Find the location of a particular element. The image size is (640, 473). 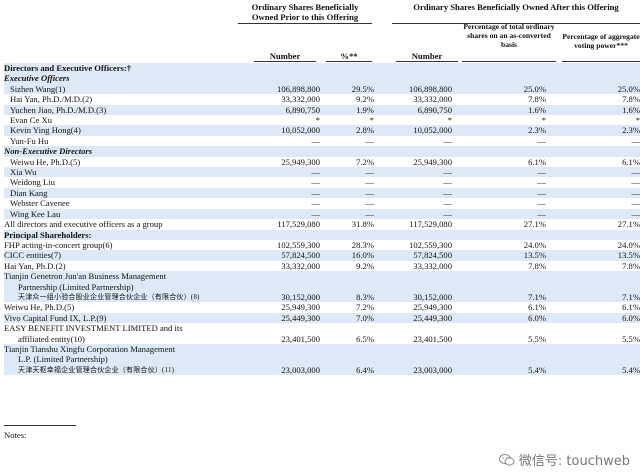

shares-prior-cell: 30,152,000 is located at coordinates (287, 297).